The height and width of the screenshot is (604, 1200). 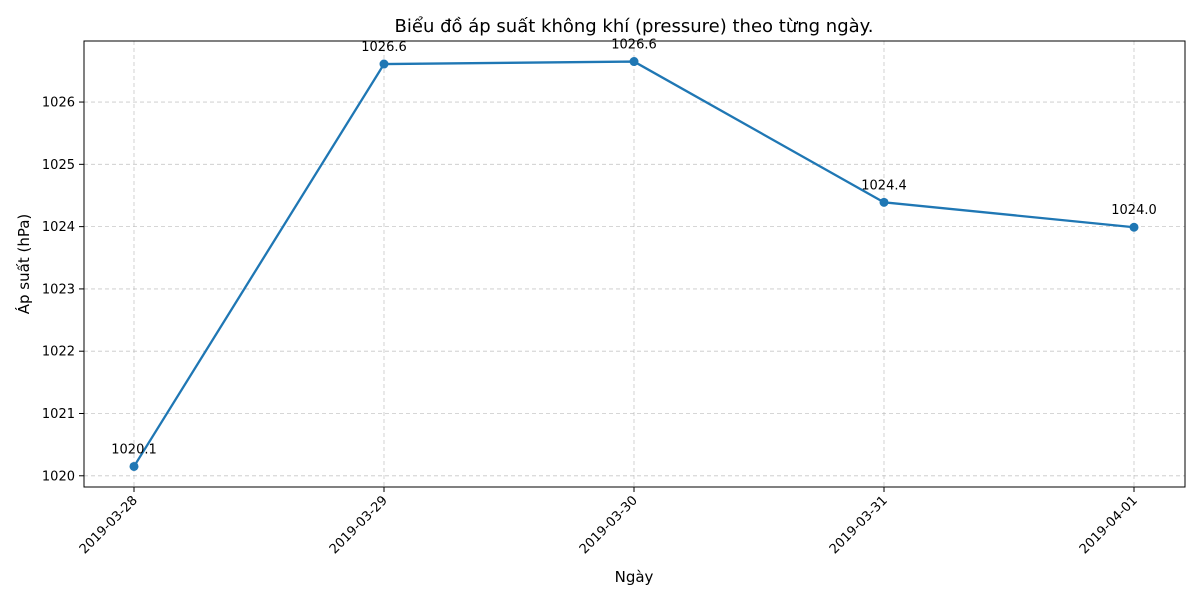 I want to click on x-tick-label: 2019-03-28, so click(x=109, y=525).